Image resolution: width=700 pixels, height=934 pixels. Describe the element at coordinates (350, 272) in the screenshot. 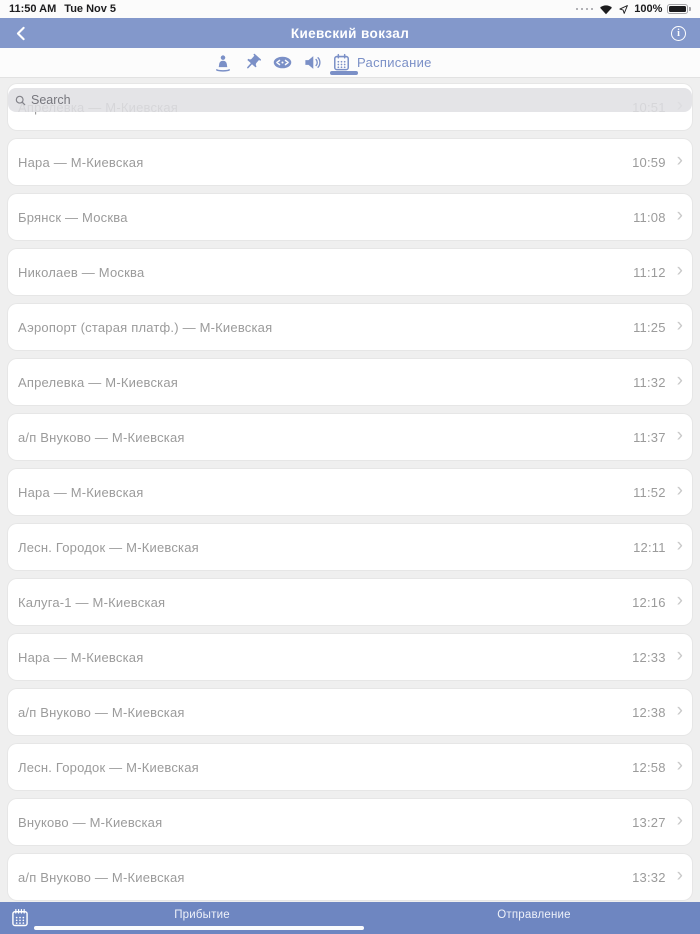

I see `schedule-row: Николаев — Москва 11:12 ›` at that location.